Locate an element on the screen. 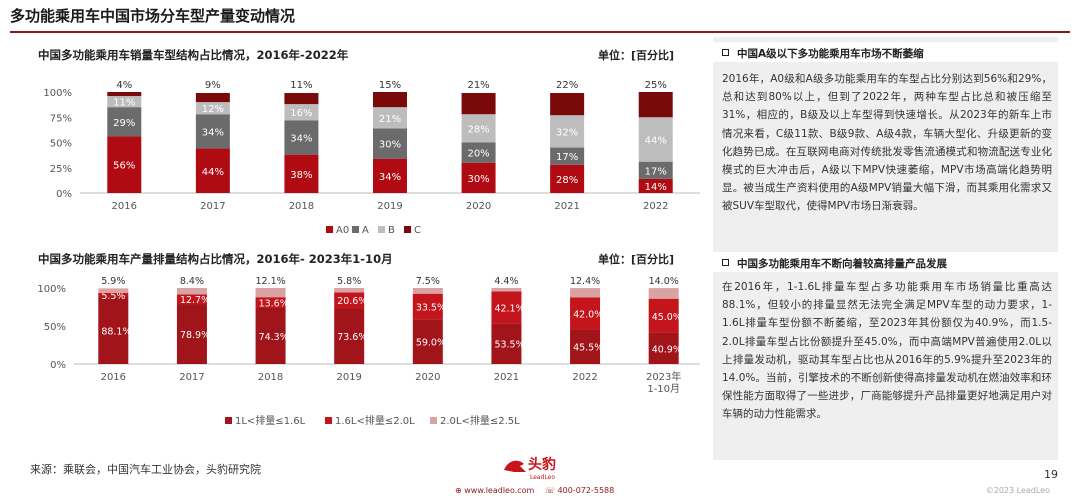 The image size is (1080, 501). chart1-unit: 单位：[百分比] is located at coordinates (636, 55).